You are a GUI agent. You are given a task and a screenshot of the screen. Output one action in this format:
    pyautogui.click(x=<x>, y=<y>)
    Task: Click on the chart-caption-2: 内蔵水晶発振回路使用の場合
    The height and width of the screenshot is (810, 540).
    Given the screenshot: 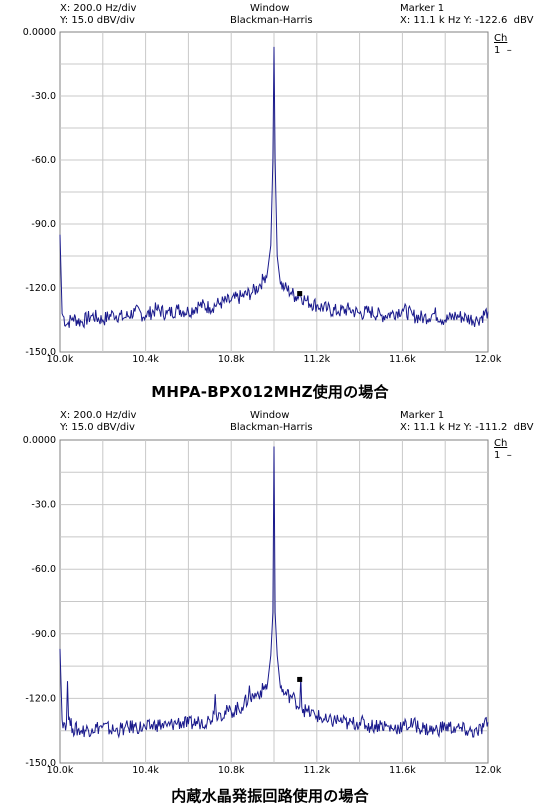 What is the action you would take?
    pyautogui.click(x=270, y=796)
    